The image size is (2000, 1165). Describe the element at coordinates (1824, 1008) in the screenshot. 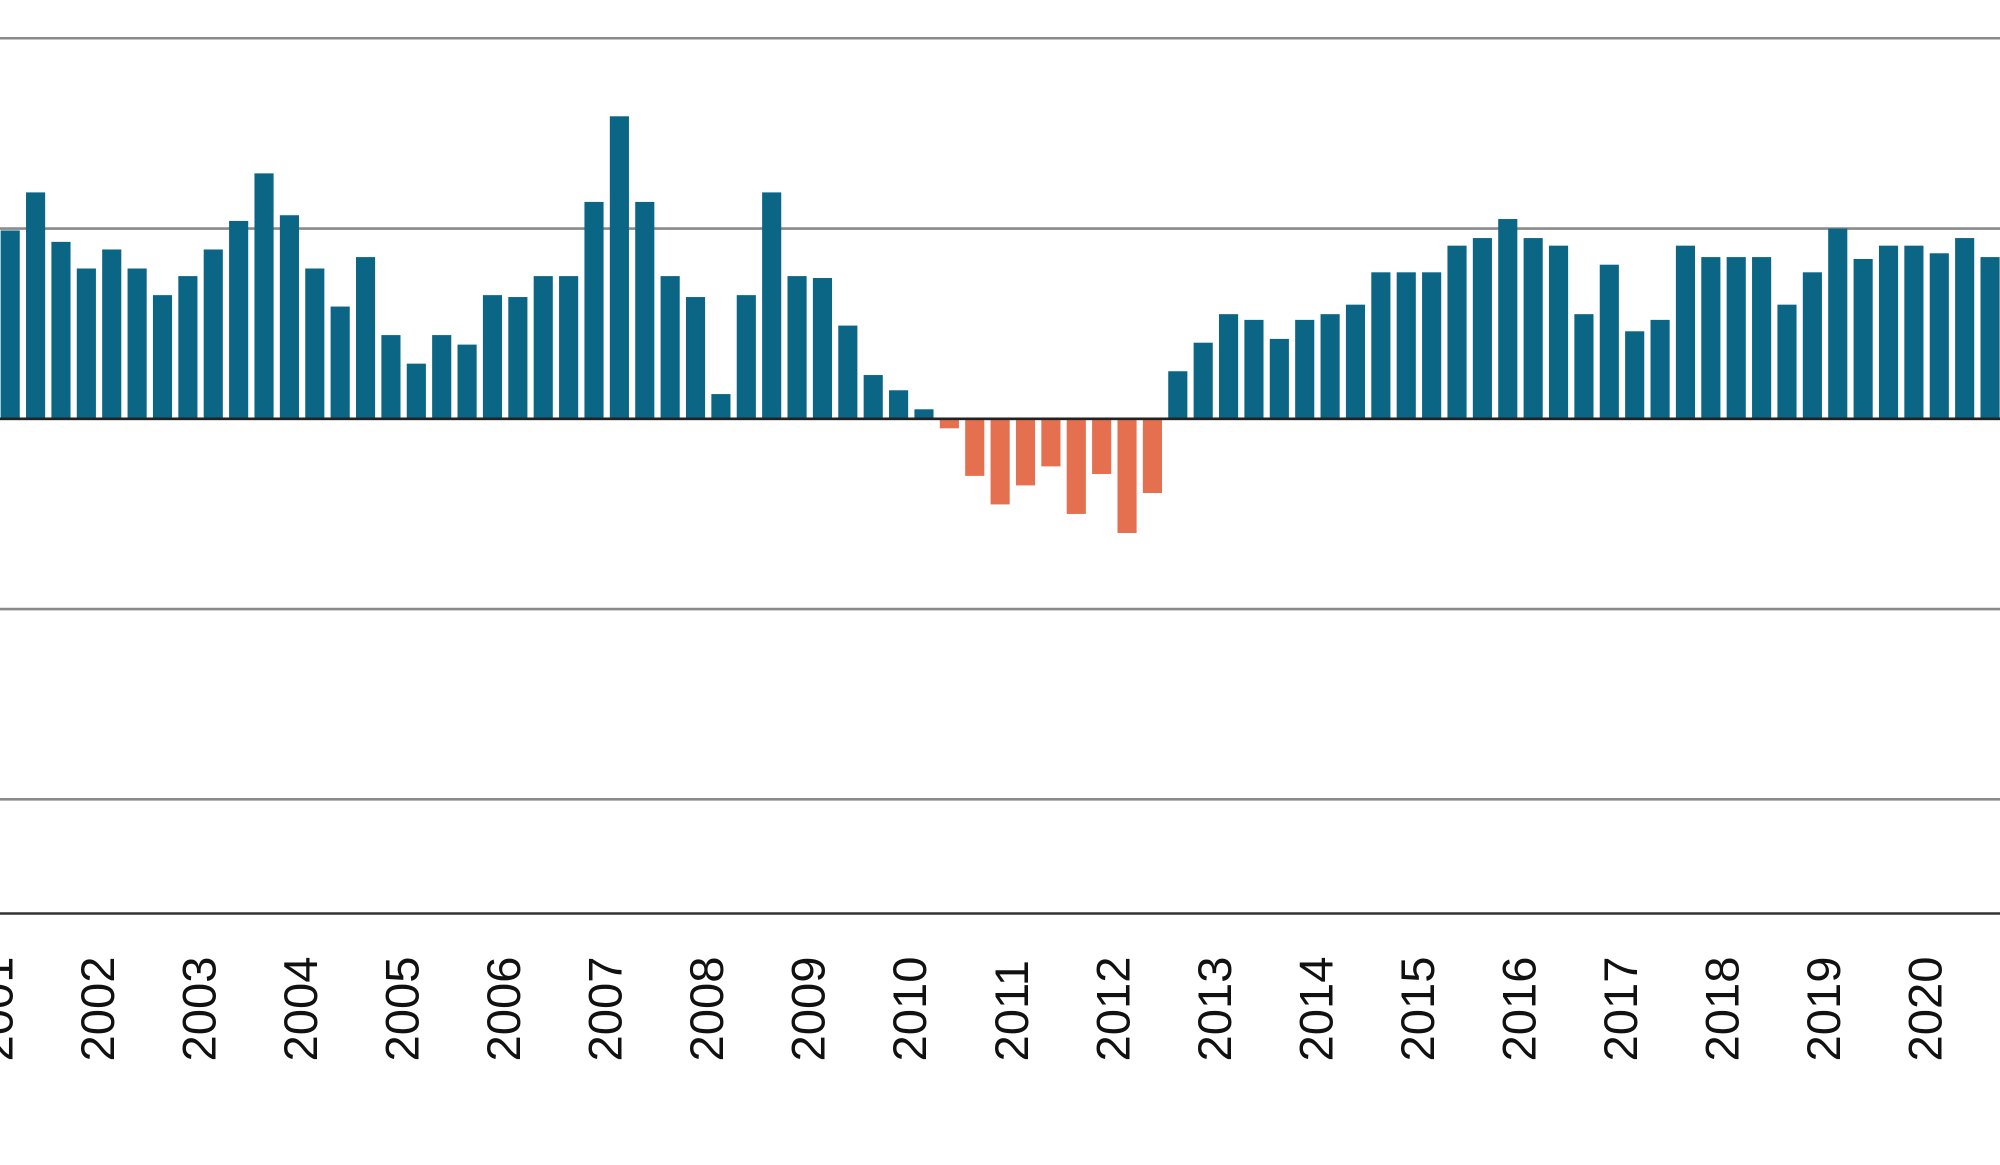

I see `x-tick-label: 2019` at that location.